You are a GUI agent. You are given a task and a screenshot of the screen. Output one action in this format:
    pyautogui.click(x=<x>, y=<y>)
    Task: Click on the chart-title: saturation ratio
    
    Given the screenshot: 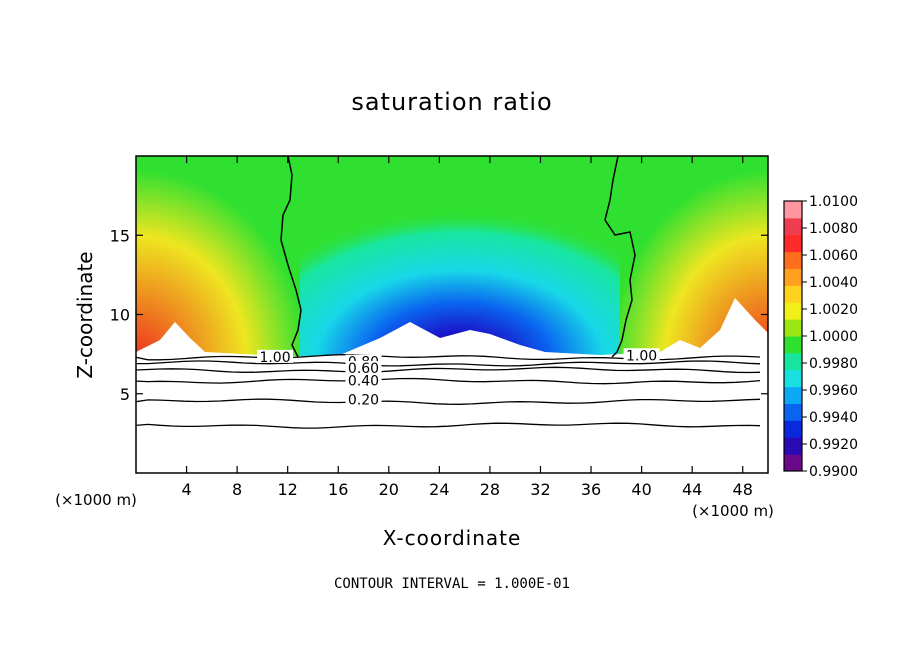 What is the action you would take?
    pyautogui.click(x=452, y=102)
    